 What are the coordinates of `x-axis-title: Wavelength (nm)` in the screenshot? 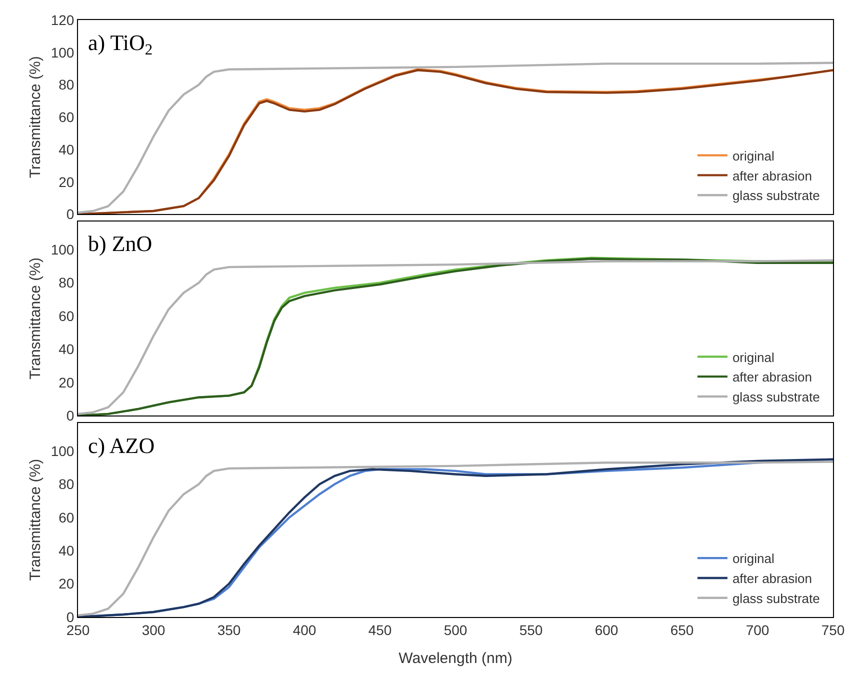 It's located at (455, 658).